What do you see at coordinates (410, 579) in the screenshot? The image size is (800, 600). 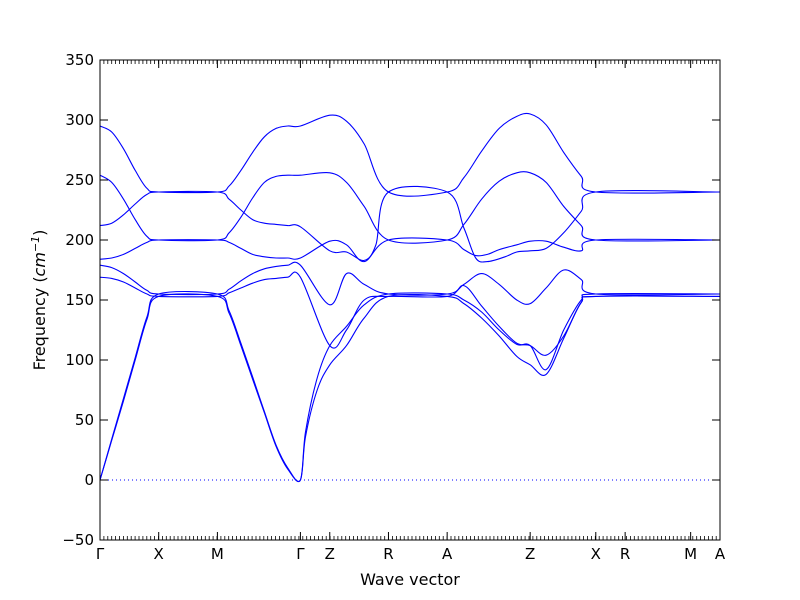 I see `x-axis-label: Wave vector` at bounding box center [410, 579].